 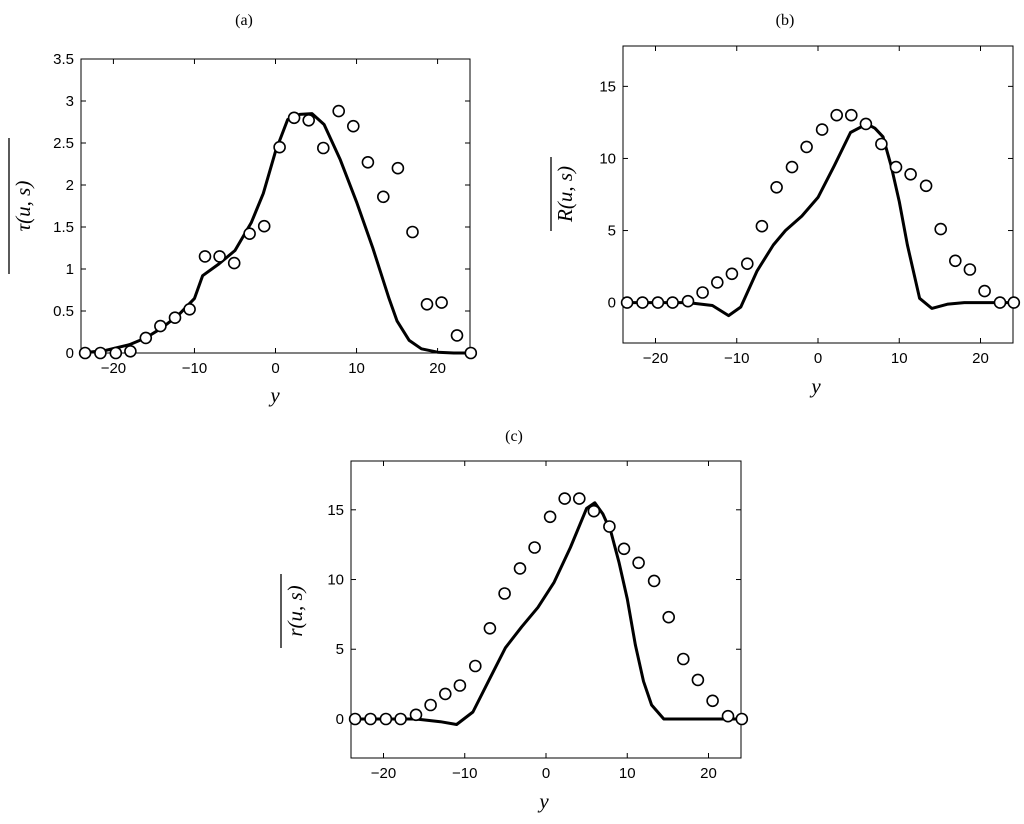 I want to click on y-tick-label: 3.5, so click(x=63, y=59).